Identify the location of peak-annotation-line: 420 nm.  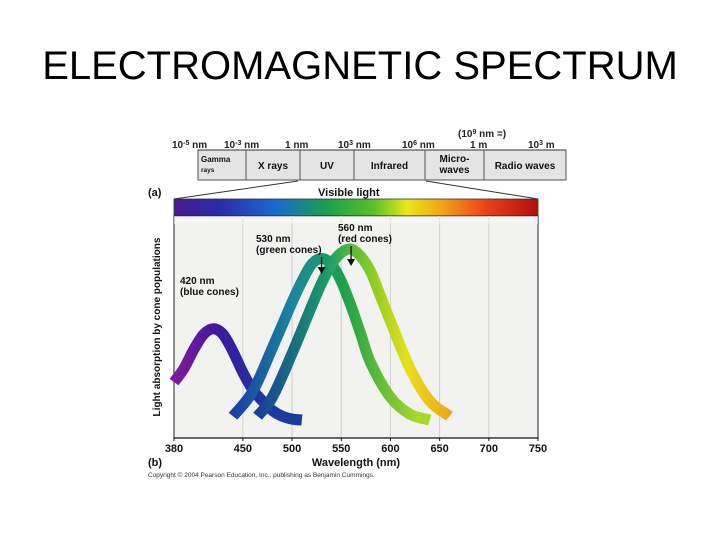
(197, 281).